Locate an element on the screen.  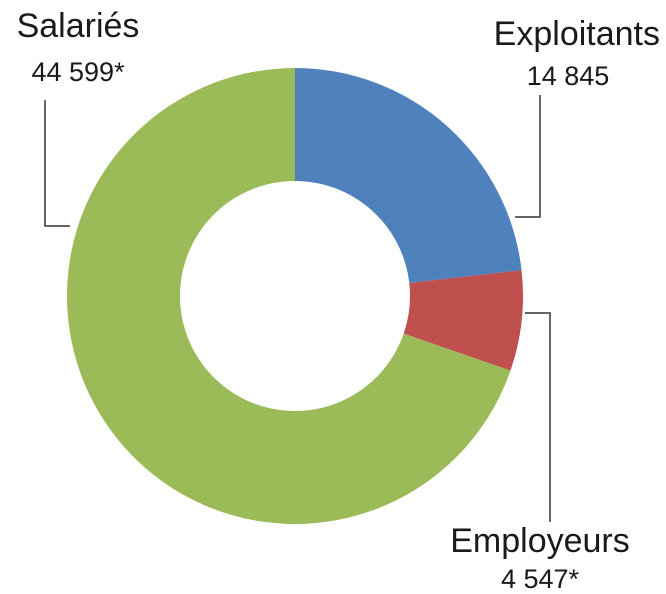
slice-label: Exploitants is located at coordinates (577, 34).